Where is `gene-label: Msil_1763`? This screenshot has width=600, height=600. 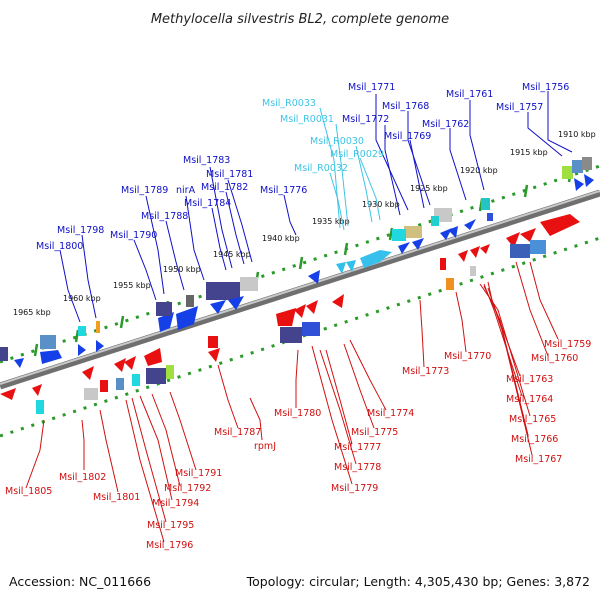
gene-label: Msil_1763 is located at coordinates (529, 379).